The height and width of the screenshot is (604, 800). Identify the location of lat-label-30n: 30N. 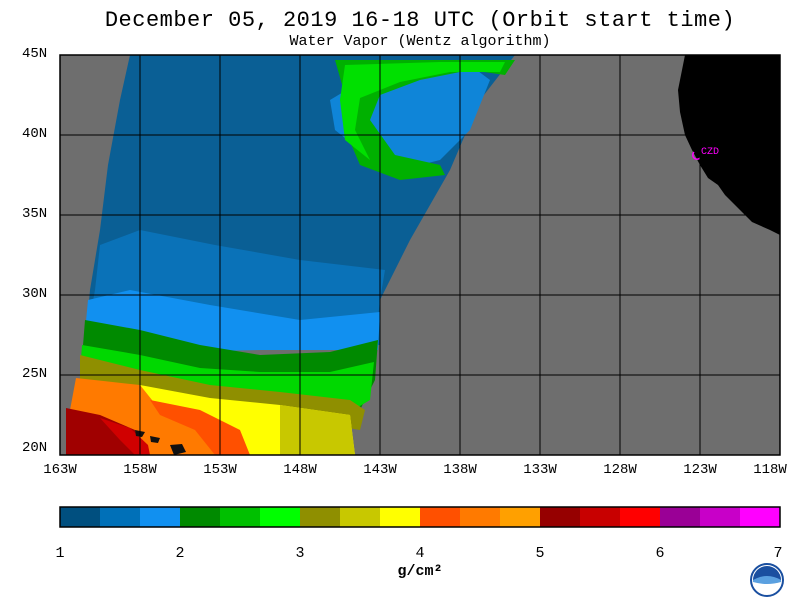
(35, 294).